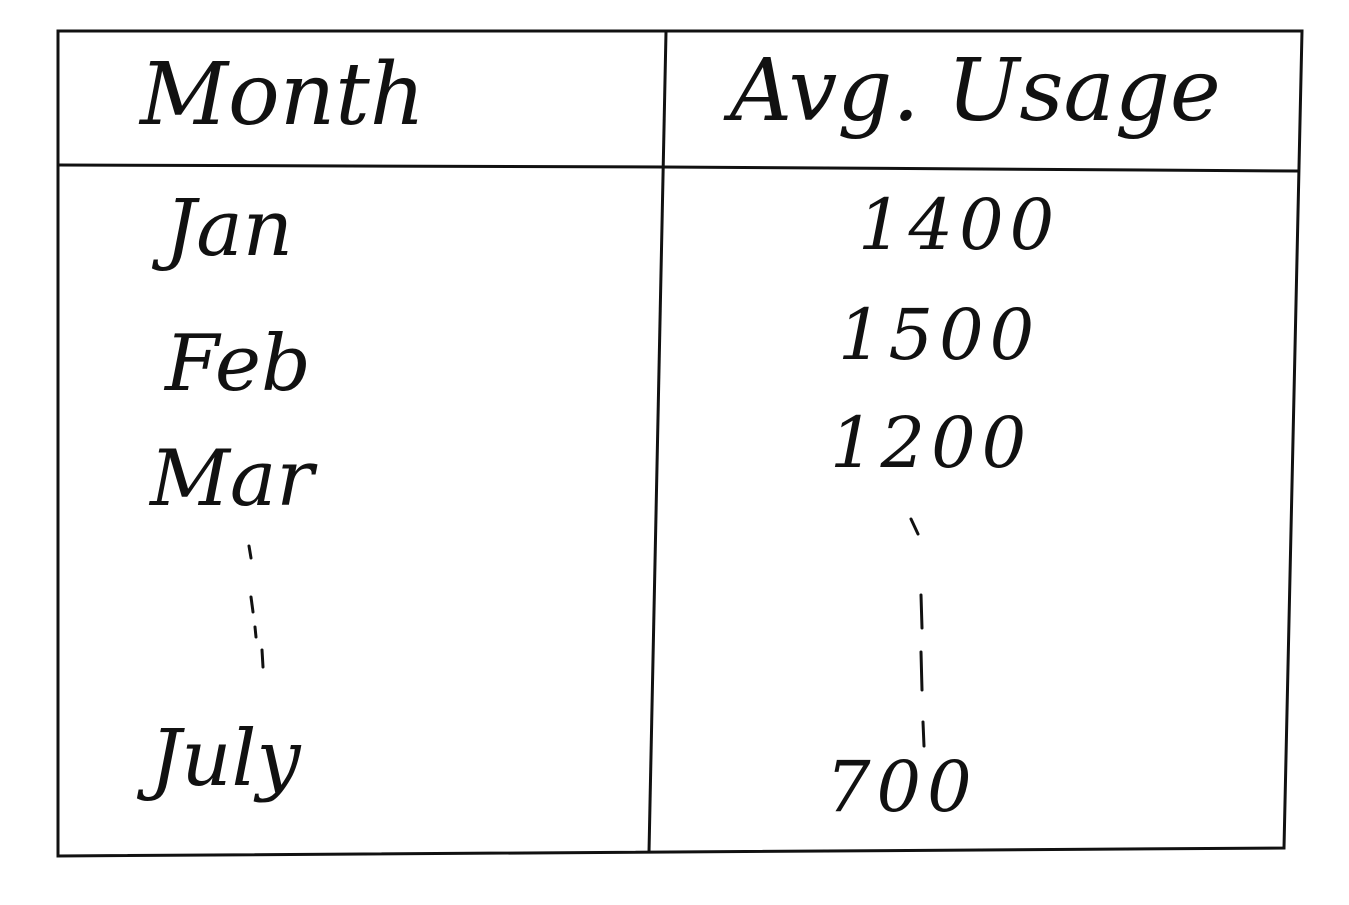 This screenshot has height=905, width=1349. What do you see at coordinates (225, 759) in the screenshot?
I see `row-month-july: July` at bounding box center [225, 759].